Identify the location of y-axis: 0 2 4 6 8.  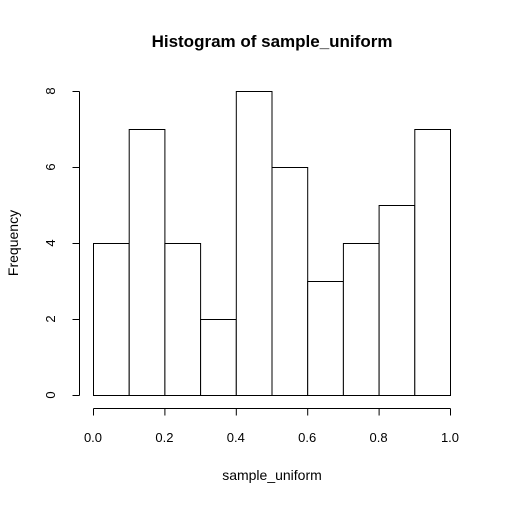
(61, 243).